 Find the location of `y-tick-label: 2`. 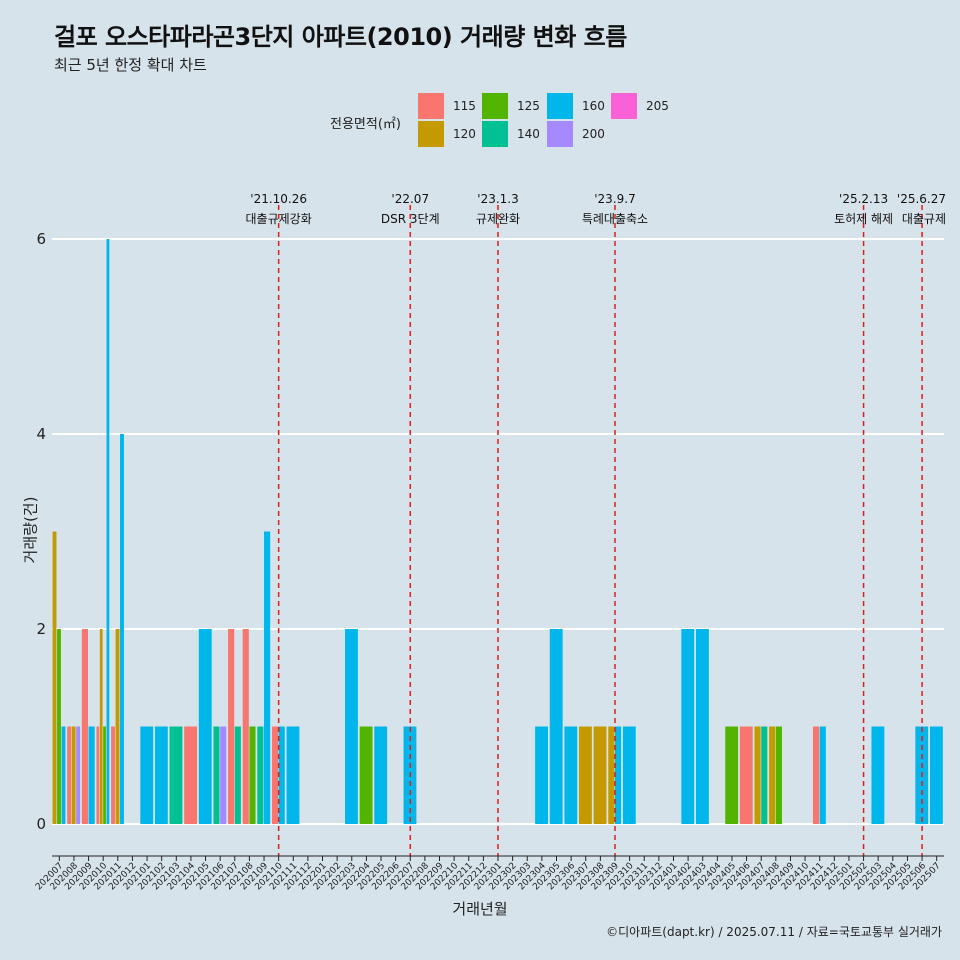

y-tick-label: 2 is located at coordinates (41, 629).